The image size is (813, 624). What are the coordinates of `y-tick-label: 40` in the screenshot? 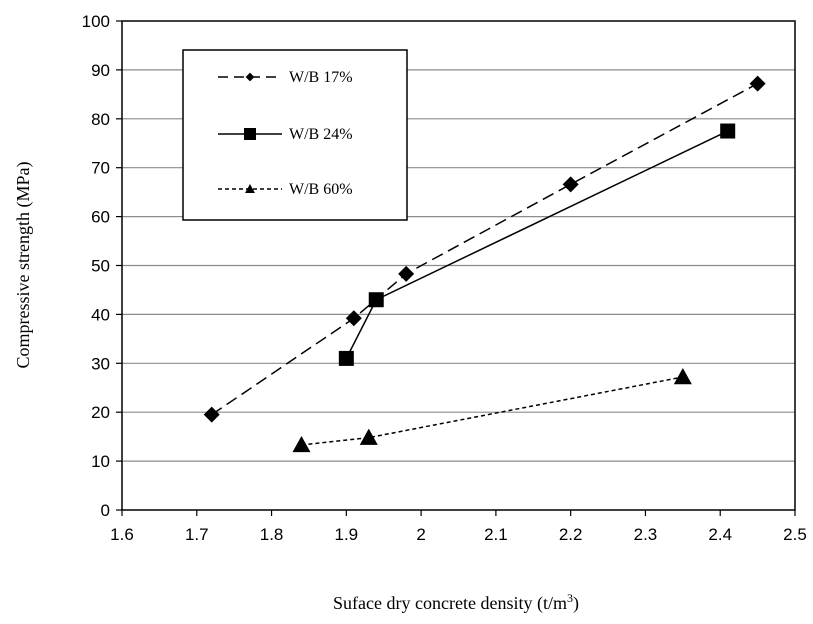 It's located at (100, 314).